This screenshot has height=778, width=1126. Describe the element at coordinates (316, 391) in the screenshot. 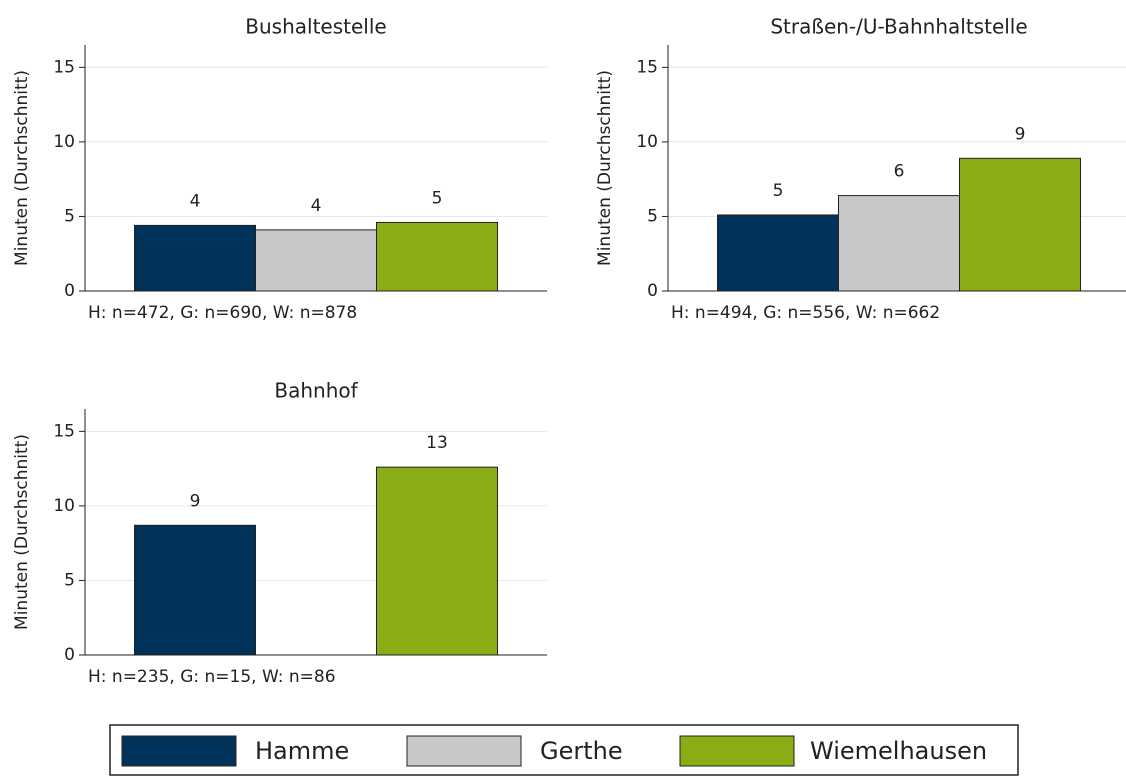

I see `chart-title: Bahnhof` at that location.